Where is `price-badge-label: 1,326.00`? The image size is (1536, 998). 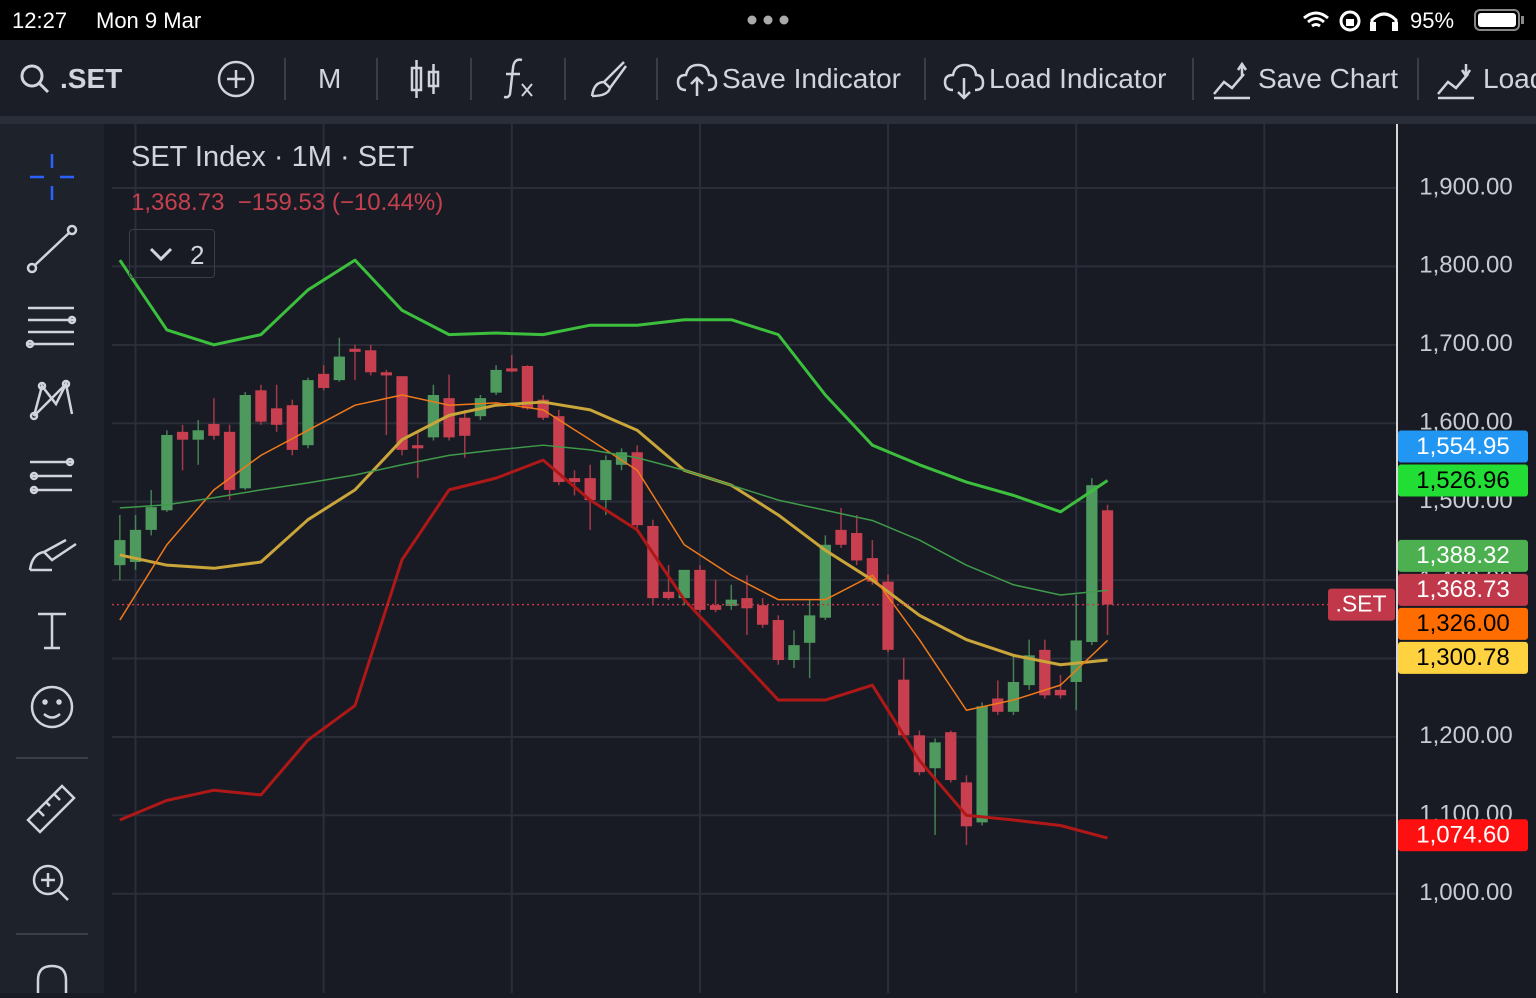
price-badge-label: 1,326.00 is located at coordinates (1462, 623).